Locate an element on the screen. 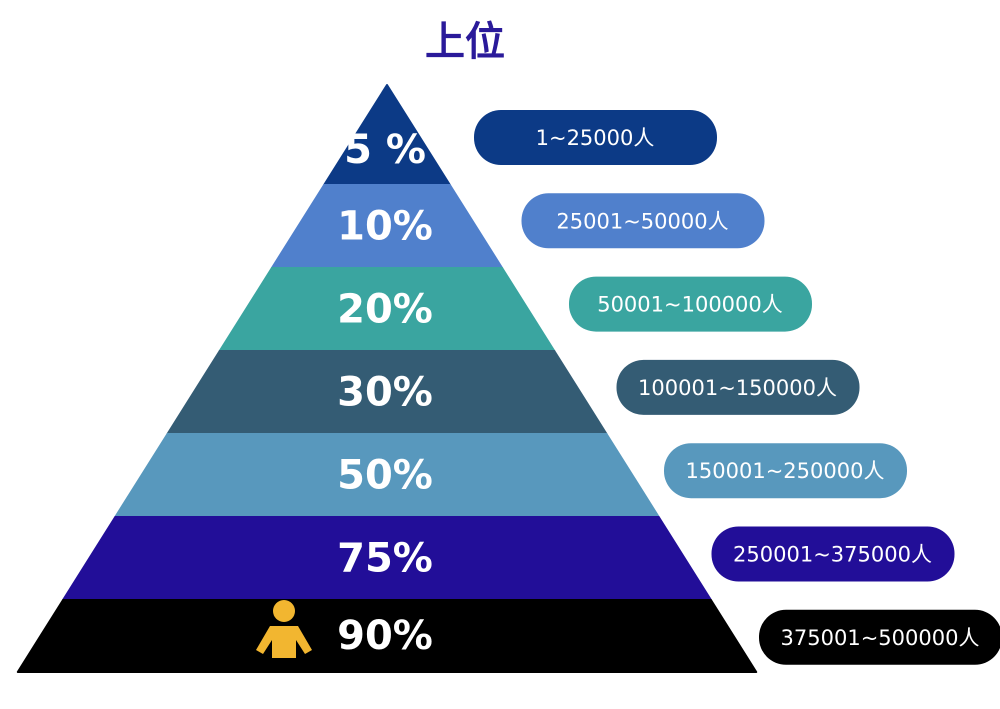 The image size is (1000, 709). range-label: 375001~500000人 is located at coordinates (880, 638).